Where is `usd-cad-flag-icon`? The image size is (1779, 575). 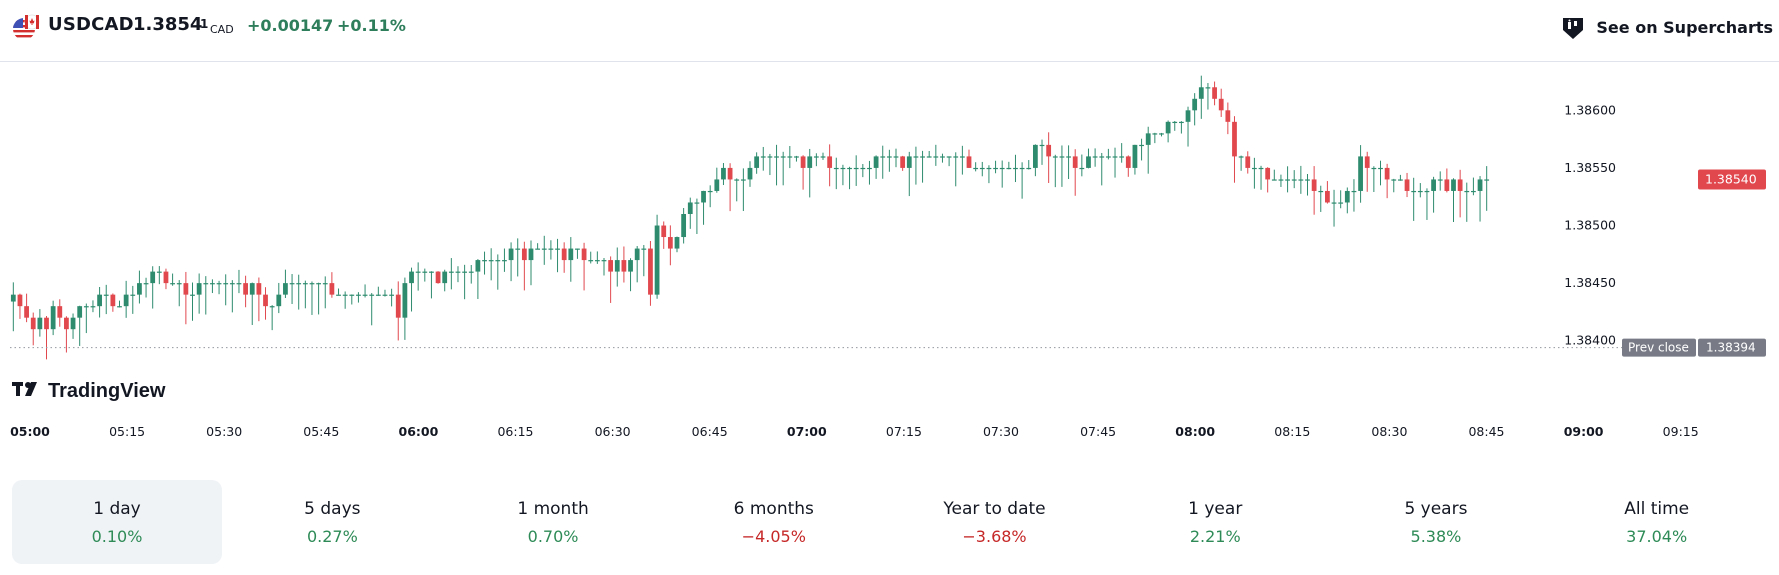
usd-cad-flag-icon is located at coordinates (26, 27).